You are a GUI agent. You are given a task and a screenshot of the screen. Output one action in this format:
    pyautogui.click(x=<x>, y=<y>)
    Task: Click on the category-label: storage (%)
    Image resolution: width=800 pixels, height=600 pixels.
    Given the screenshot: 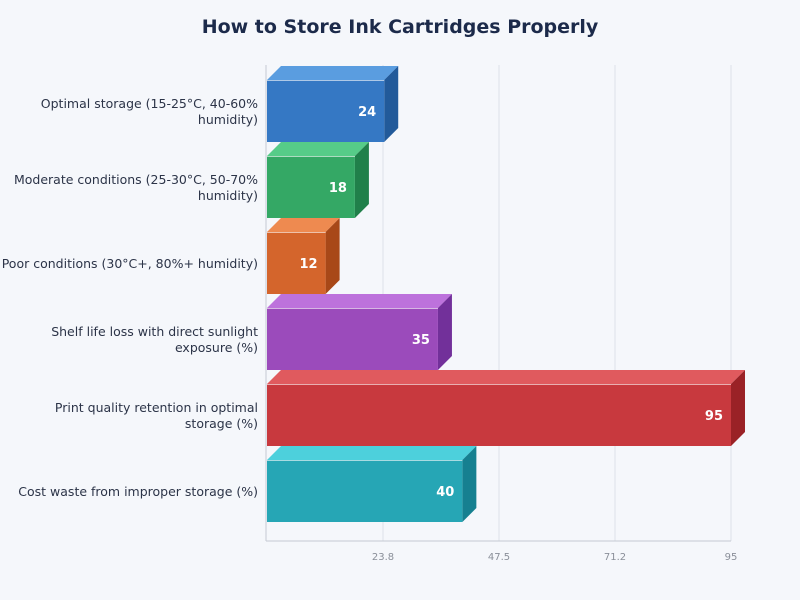 What is the action you would take?
    pyautogui.click(x=221, y=423)
    